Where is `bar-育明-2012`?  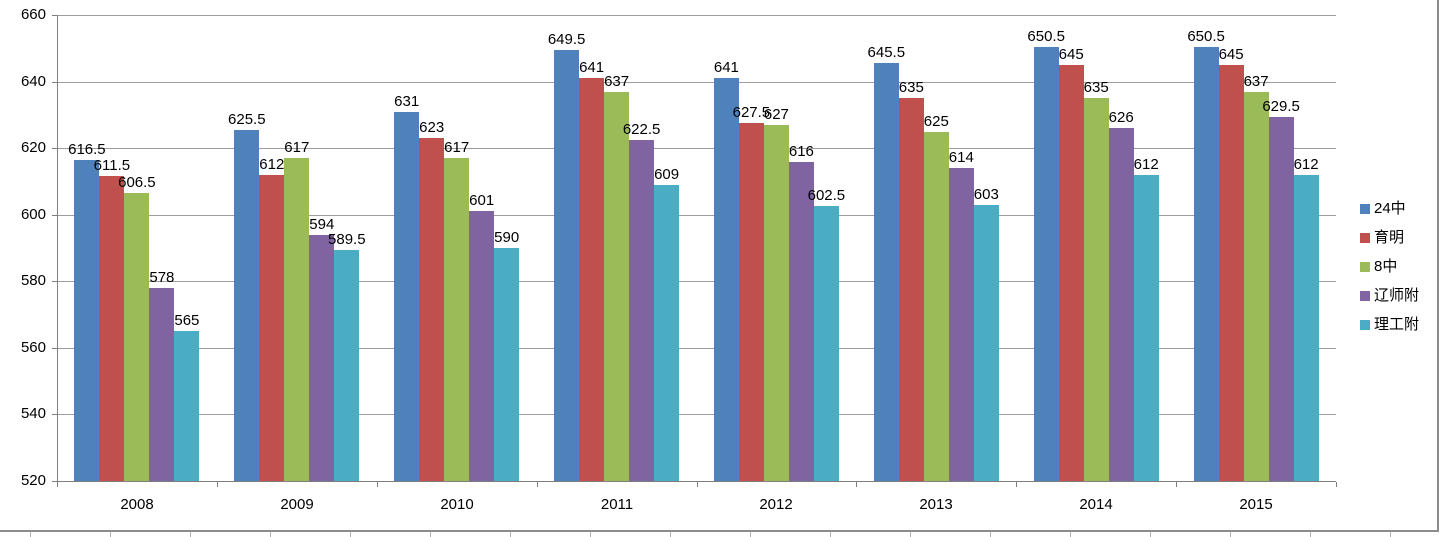
bar-育明-2012 is located at coordinates (751, 302).